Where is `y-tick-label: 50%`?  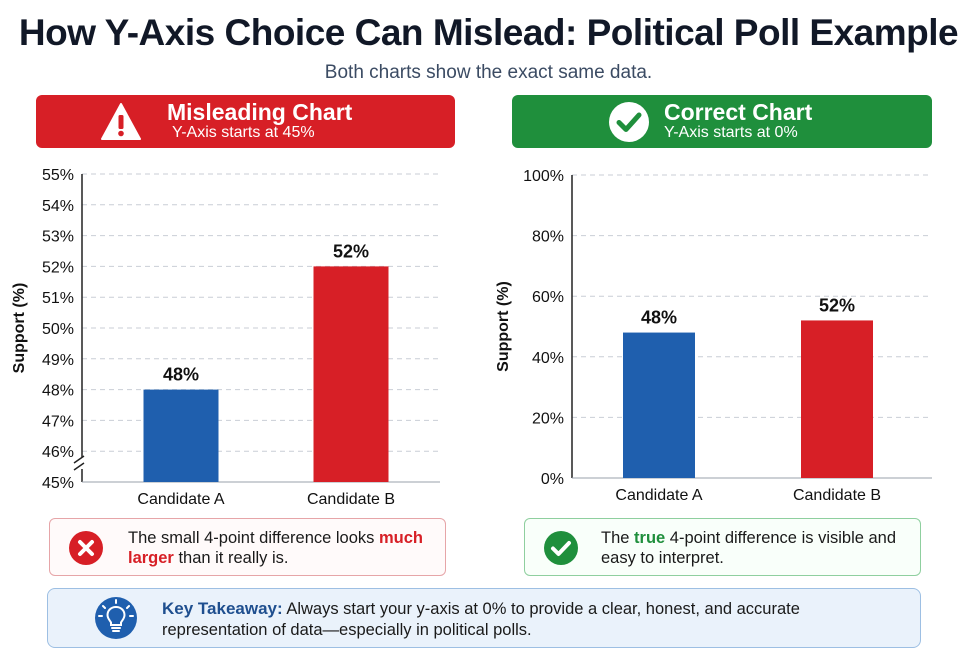
y-tick-label: 50% is located at coordinates (58, 329).